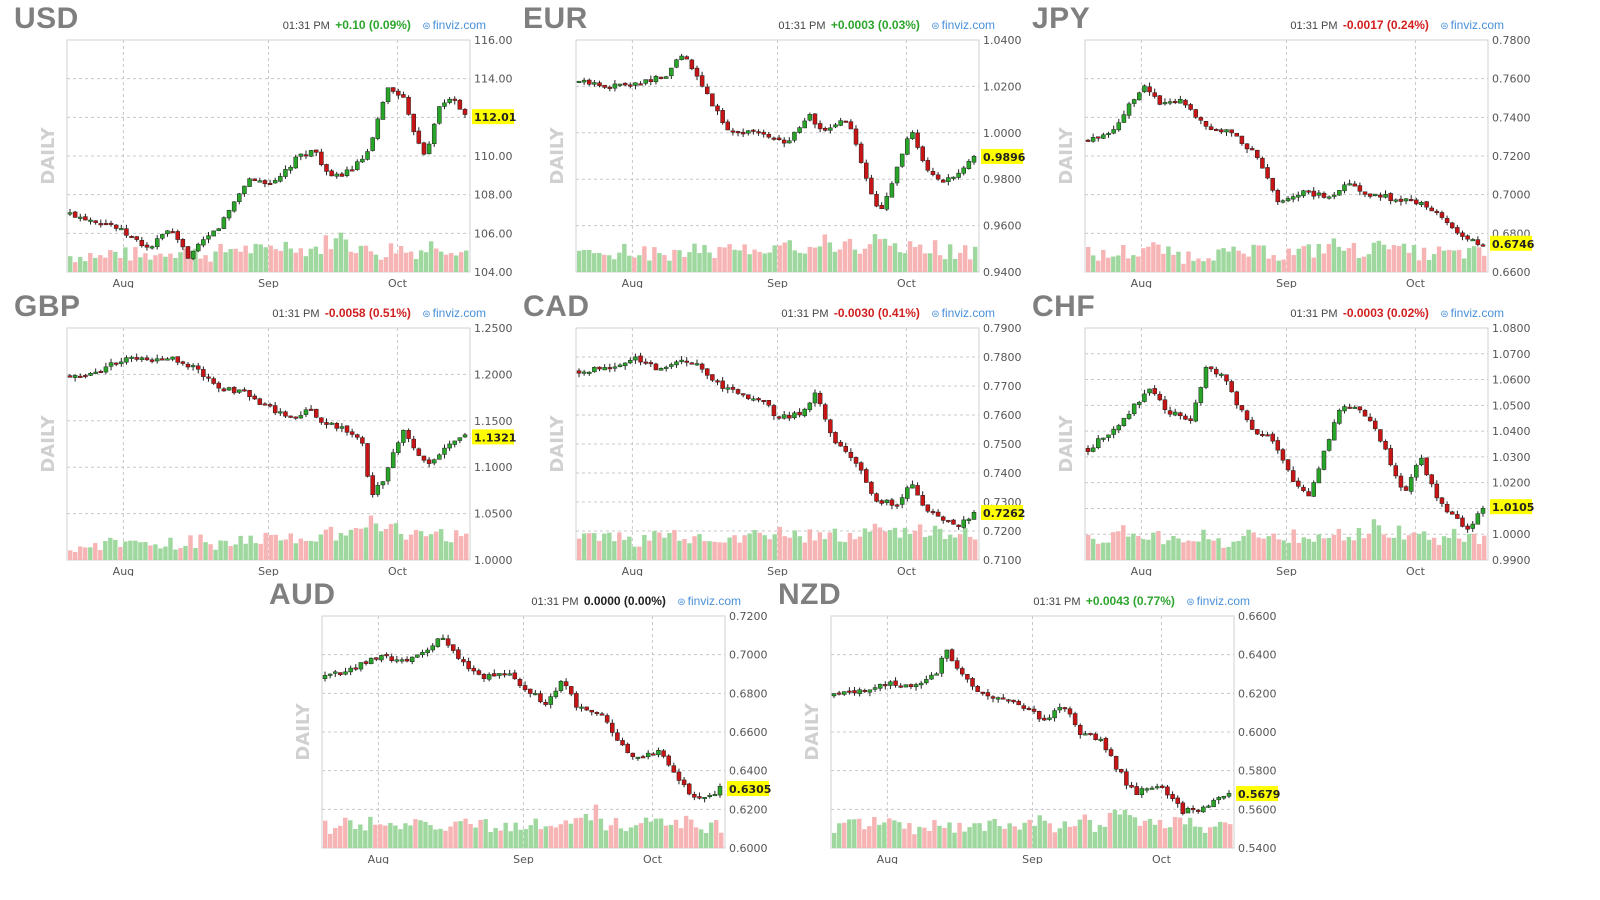 Image resolution: width=1600 pixels, height=900 pixels. What do you see at coordinates (1511, 354) in the screenshot?
I see `y-tick-label: 1.0700` at bounding box center [1511, 354].